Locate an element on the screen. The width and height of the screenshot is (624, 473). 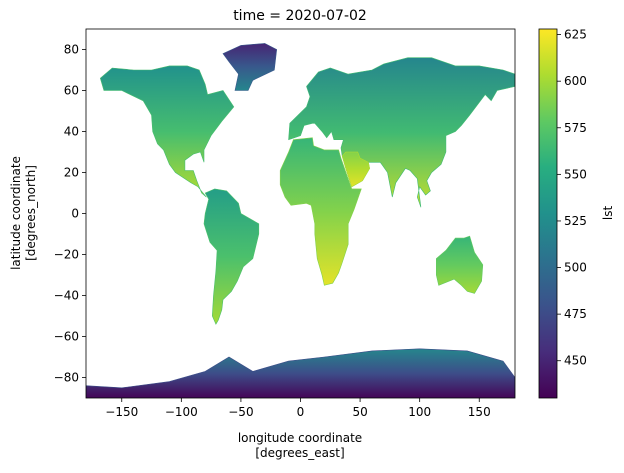
colorbar-tick-label: 525 is located at coordinates (575, 221).